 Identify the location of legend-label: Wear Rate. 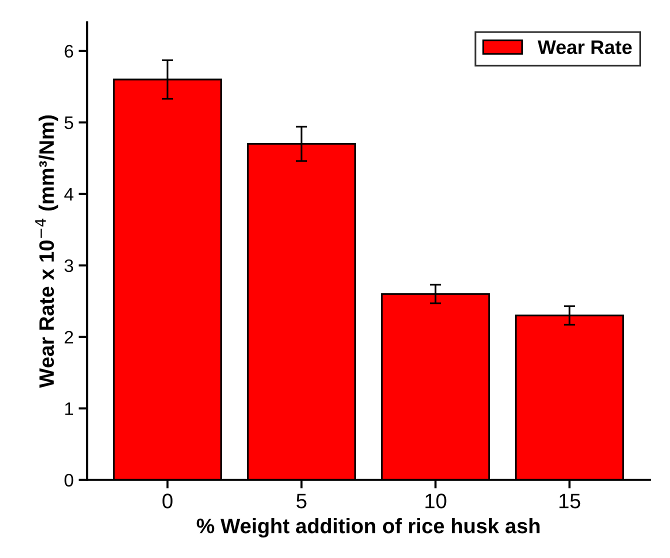
(585, 47).